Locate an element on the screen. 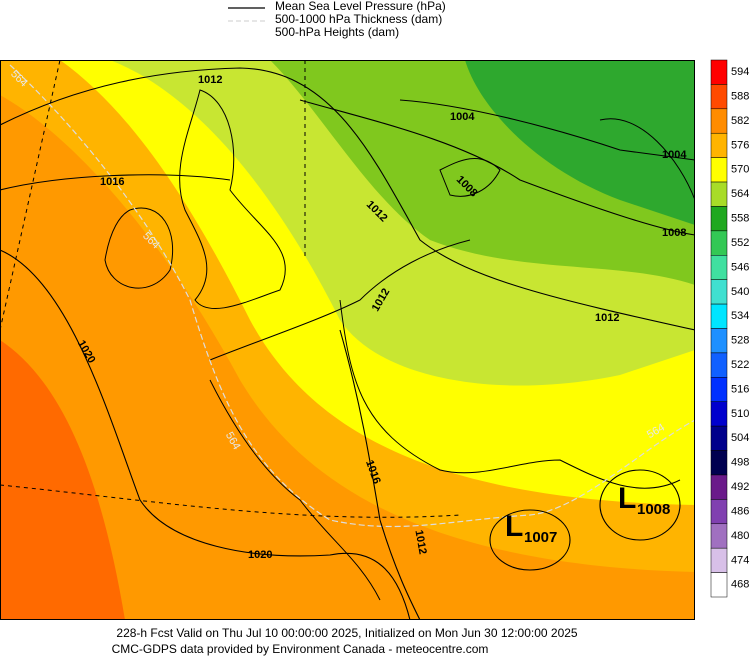  colorbar-label: 570 is located at coordinates (740, 170).